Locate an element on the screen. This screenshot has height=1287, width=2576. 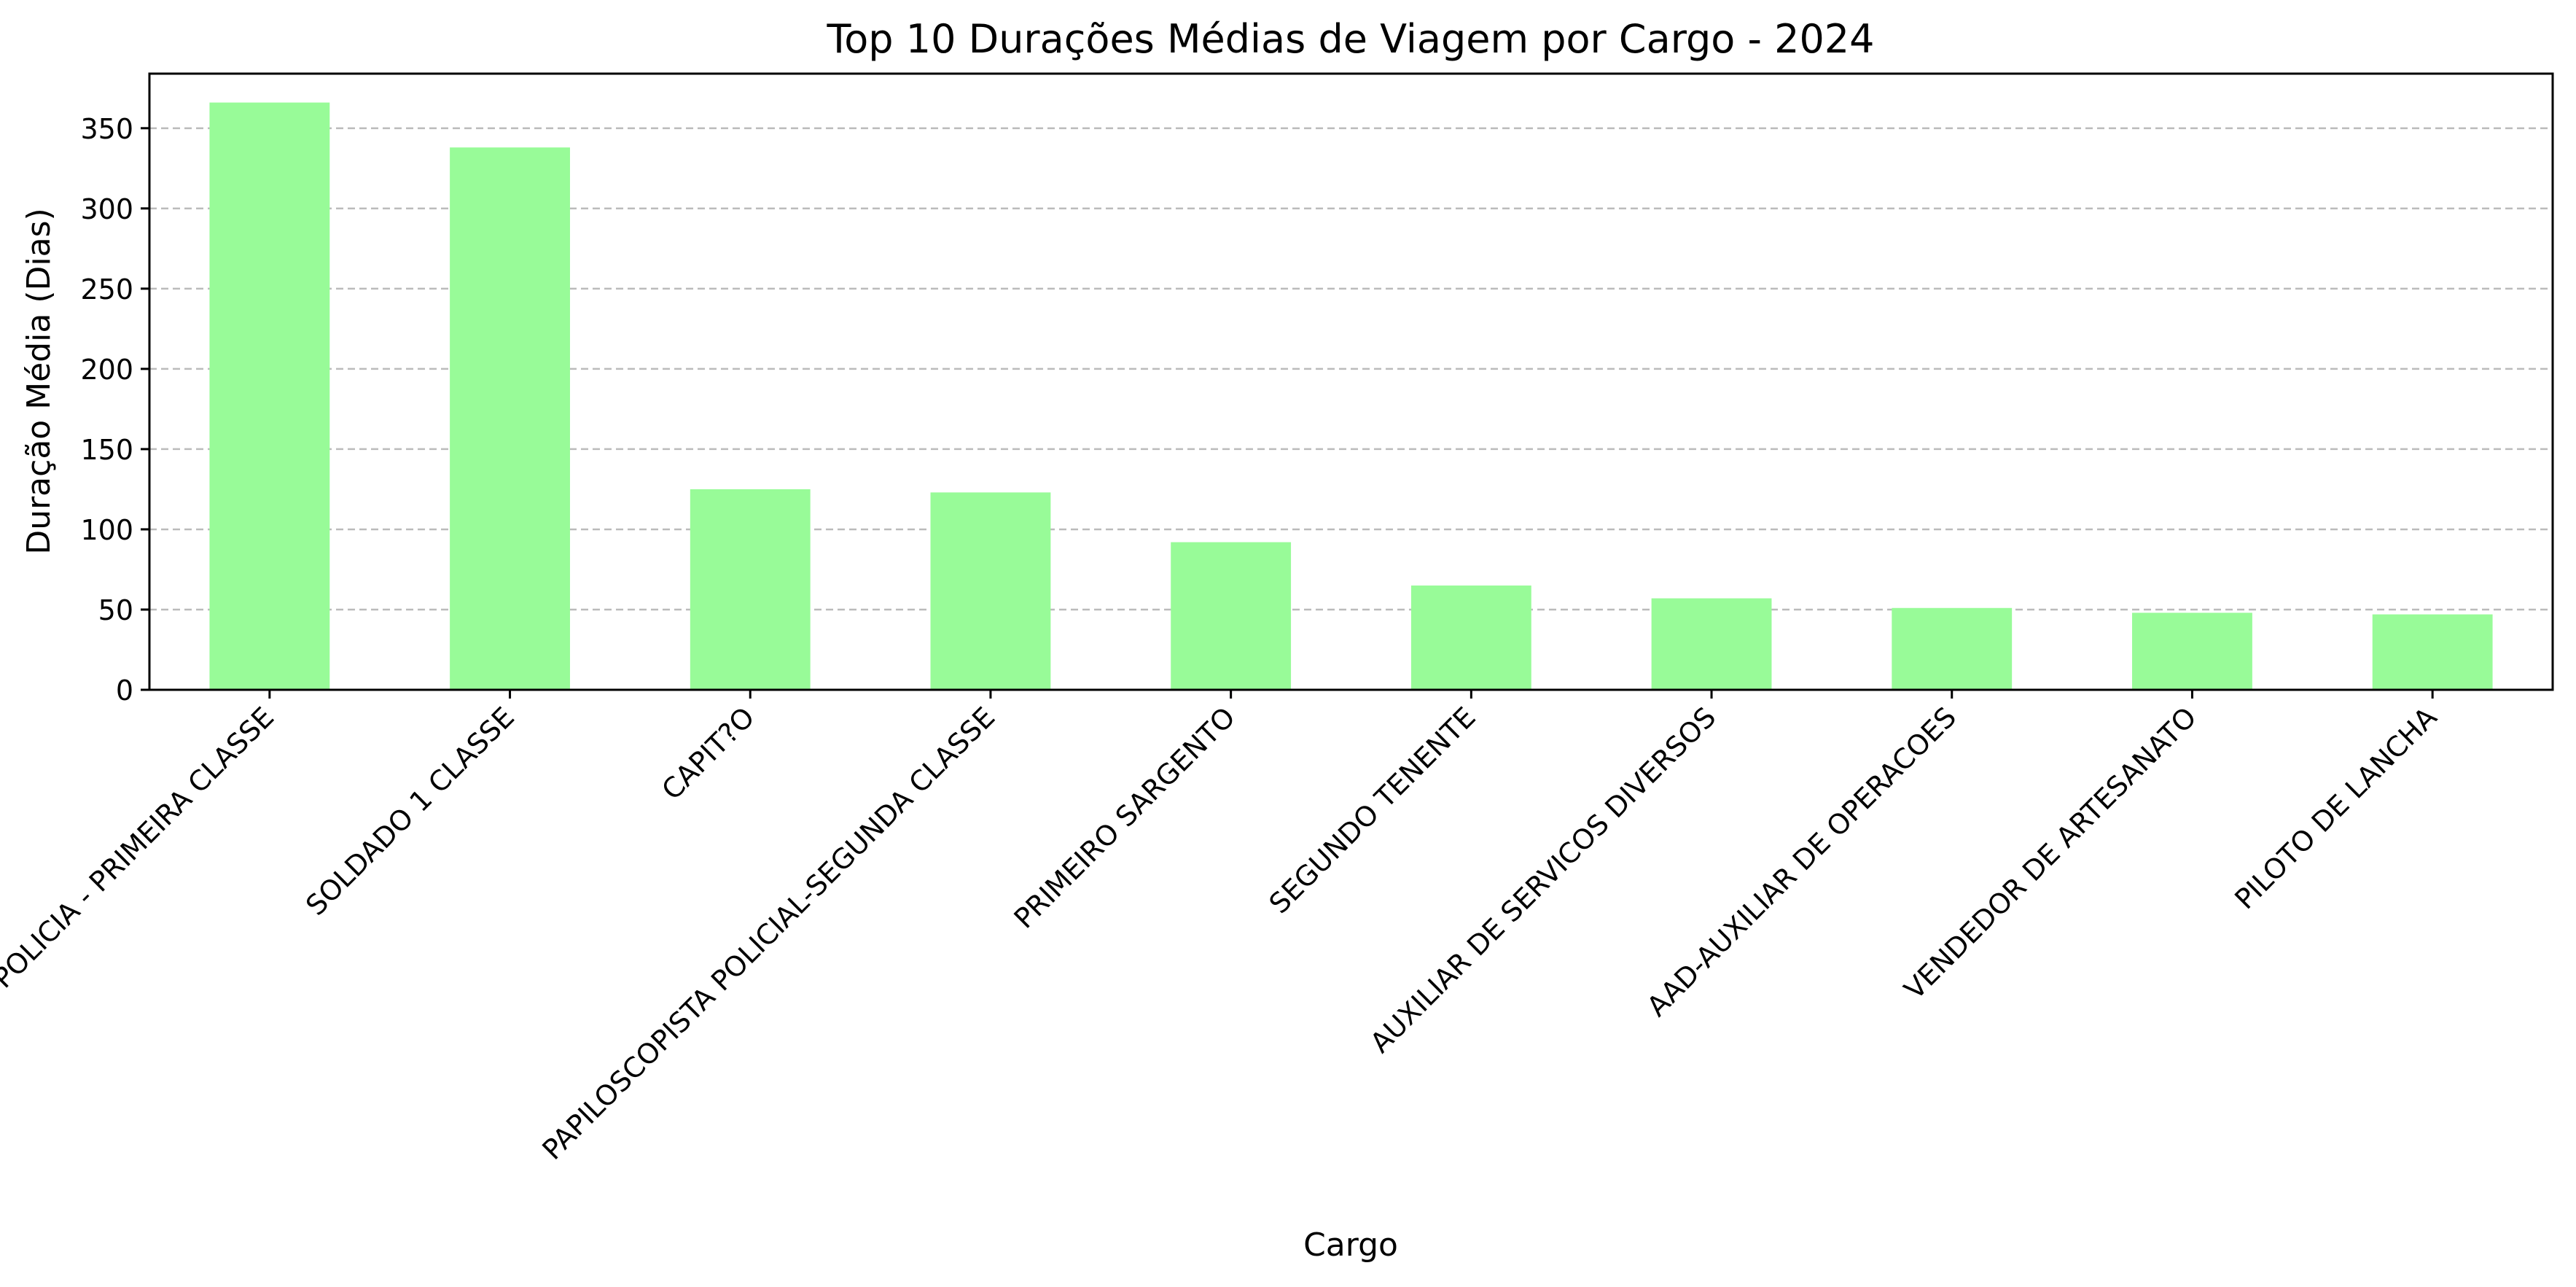
y-axis: 0 50 100 150 200 250 300 350 is located at coordinates (115, 410).